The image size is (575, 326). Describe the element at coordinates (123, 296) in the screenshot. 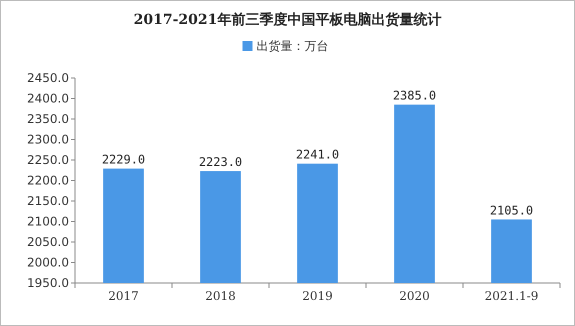

I see `x-tick-label: 2017` at that location.